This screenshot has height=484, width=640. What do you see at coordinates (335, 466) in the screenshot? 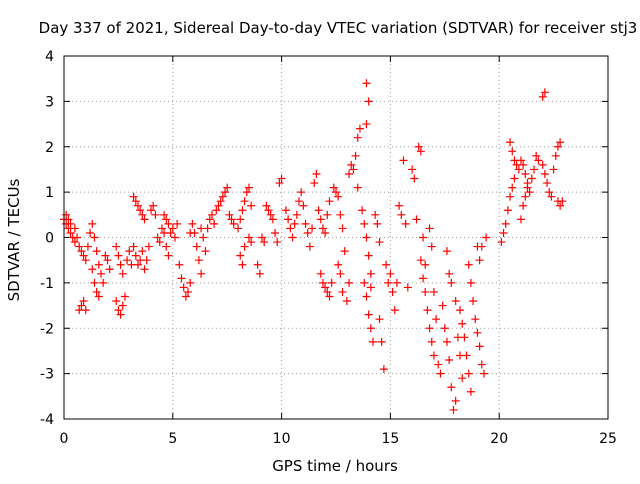
I see `x-axis-label: GPS time / hours` at bounding box center [335, 466].